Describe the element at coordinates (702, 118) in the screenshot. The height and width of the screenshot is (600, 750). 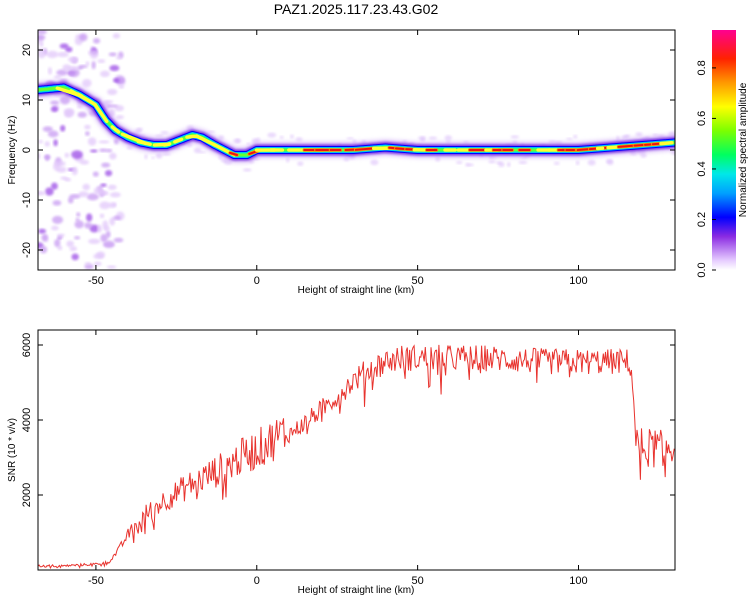
I see `colorbar-tick-label: 0.6` at that location.